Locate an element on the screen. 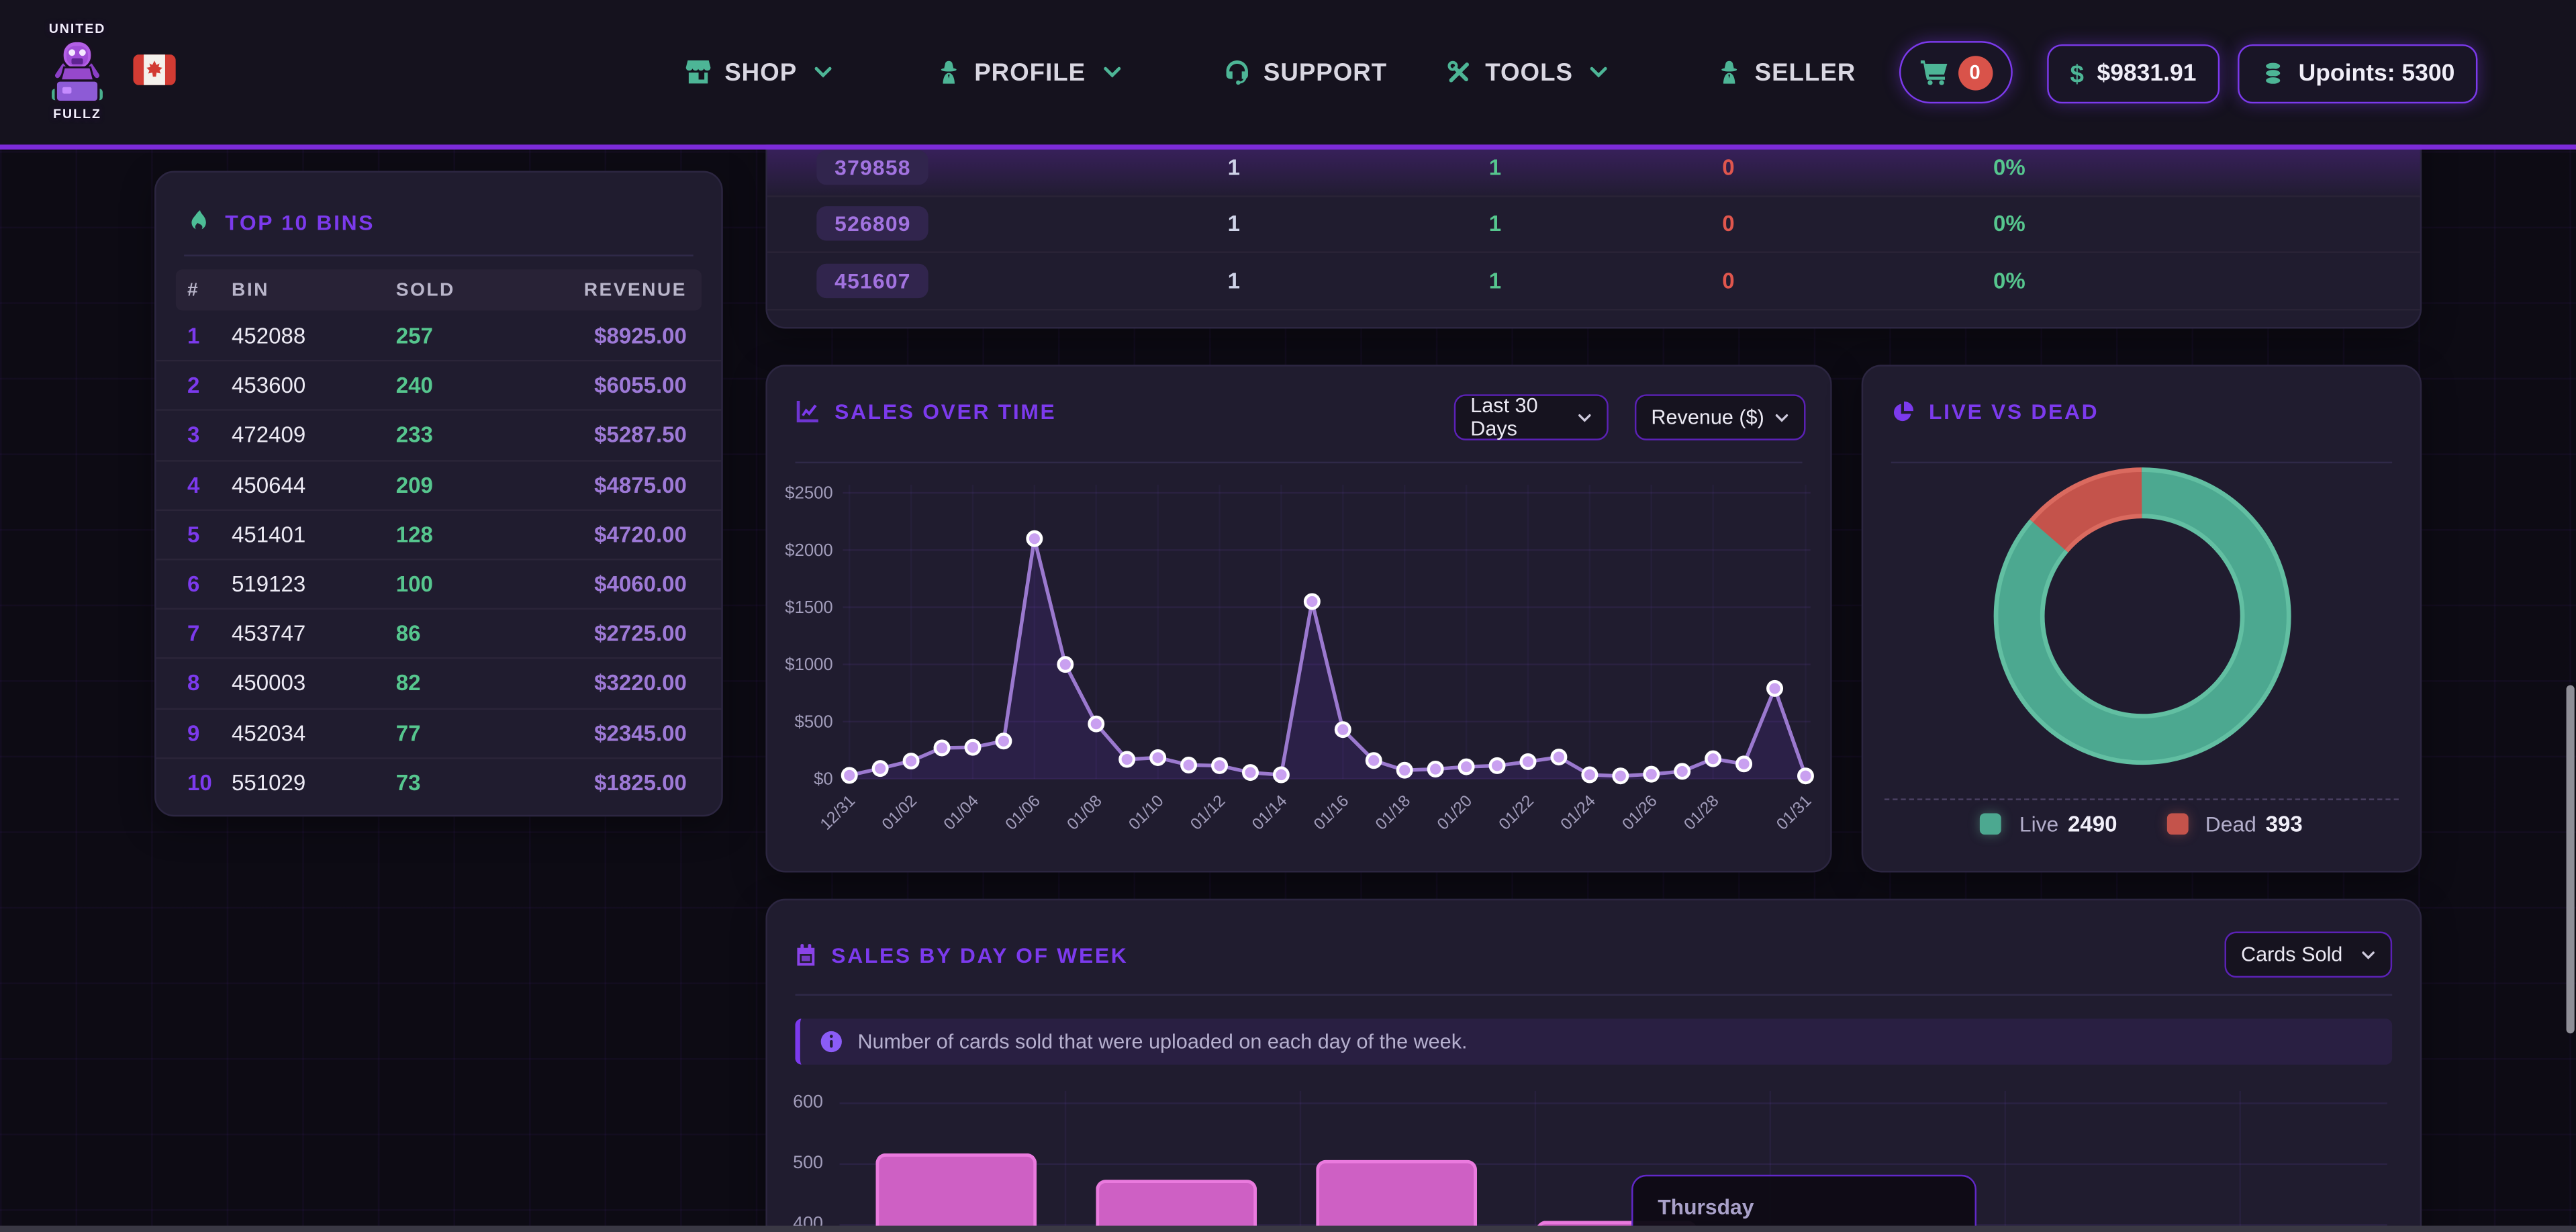 This screenshot has height=1232, width=2576. metric-select: Revenue ($) is located at coordinates (1720, 417).